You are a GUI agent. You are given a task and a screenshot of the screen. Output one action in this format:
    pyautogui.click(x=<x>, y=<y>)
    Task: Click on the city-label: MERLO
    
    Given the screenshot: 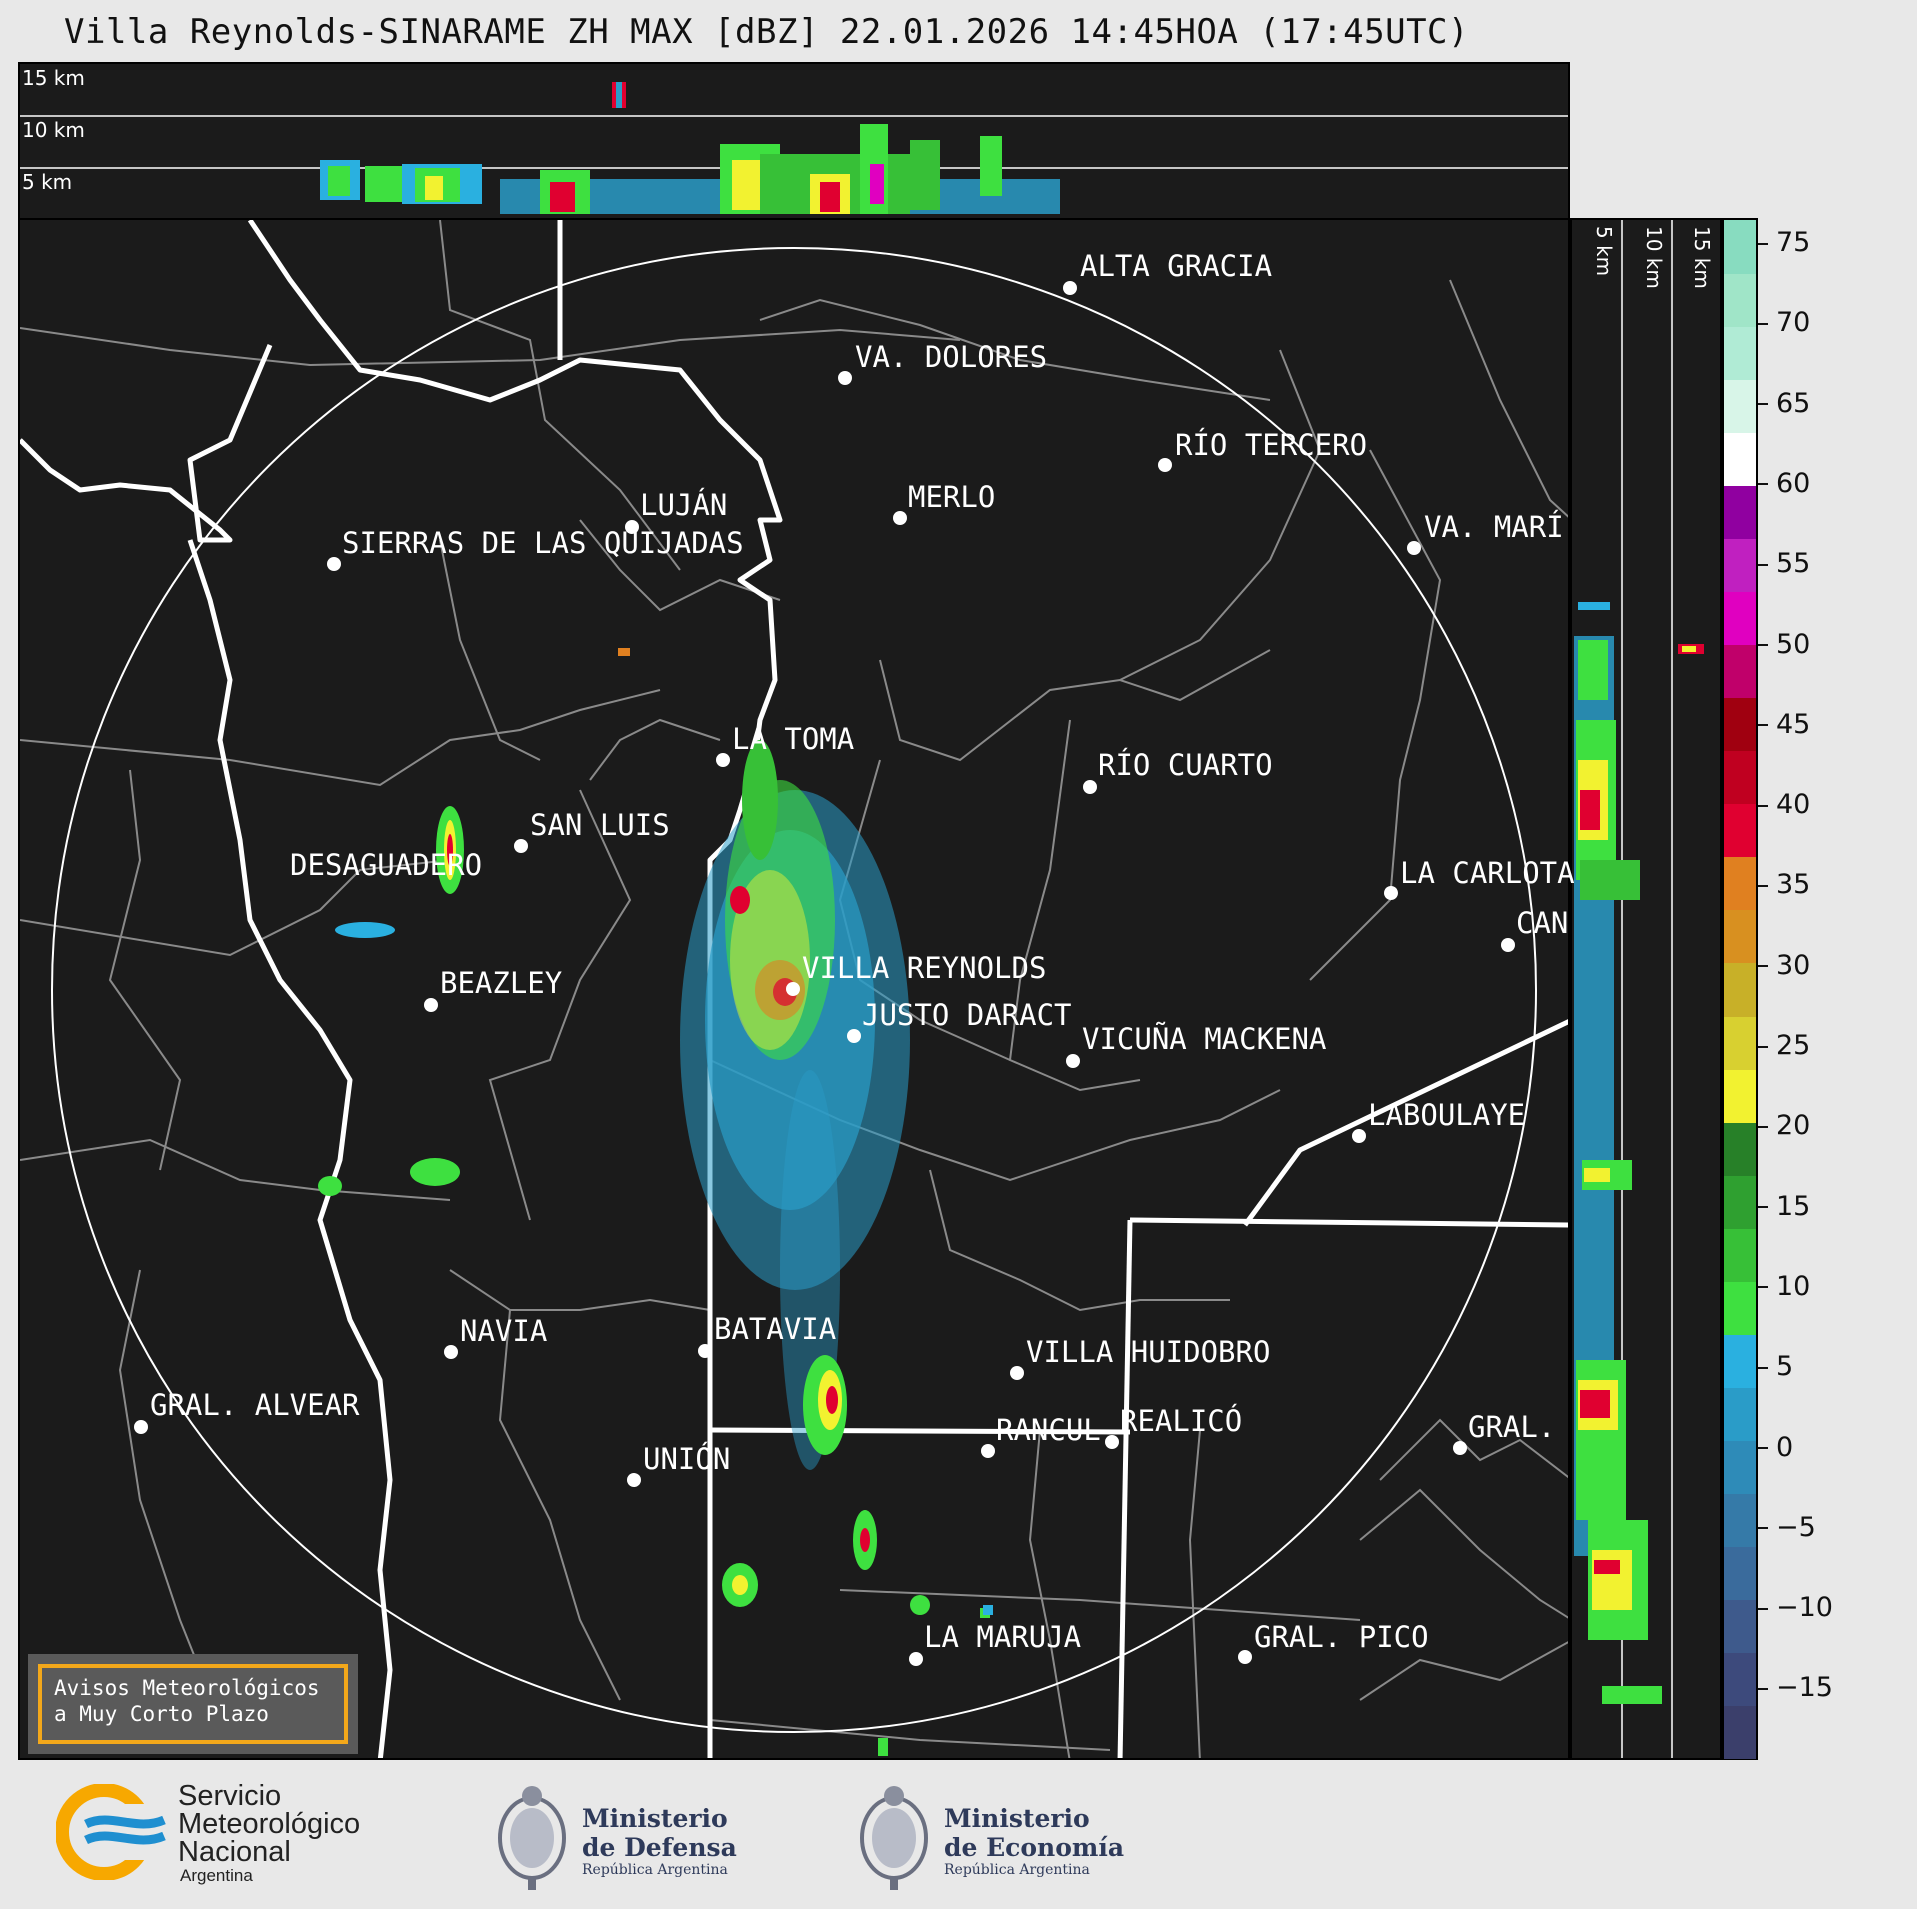 What is the action you would take?
    pyautogui.click(x=952, y=497)
    